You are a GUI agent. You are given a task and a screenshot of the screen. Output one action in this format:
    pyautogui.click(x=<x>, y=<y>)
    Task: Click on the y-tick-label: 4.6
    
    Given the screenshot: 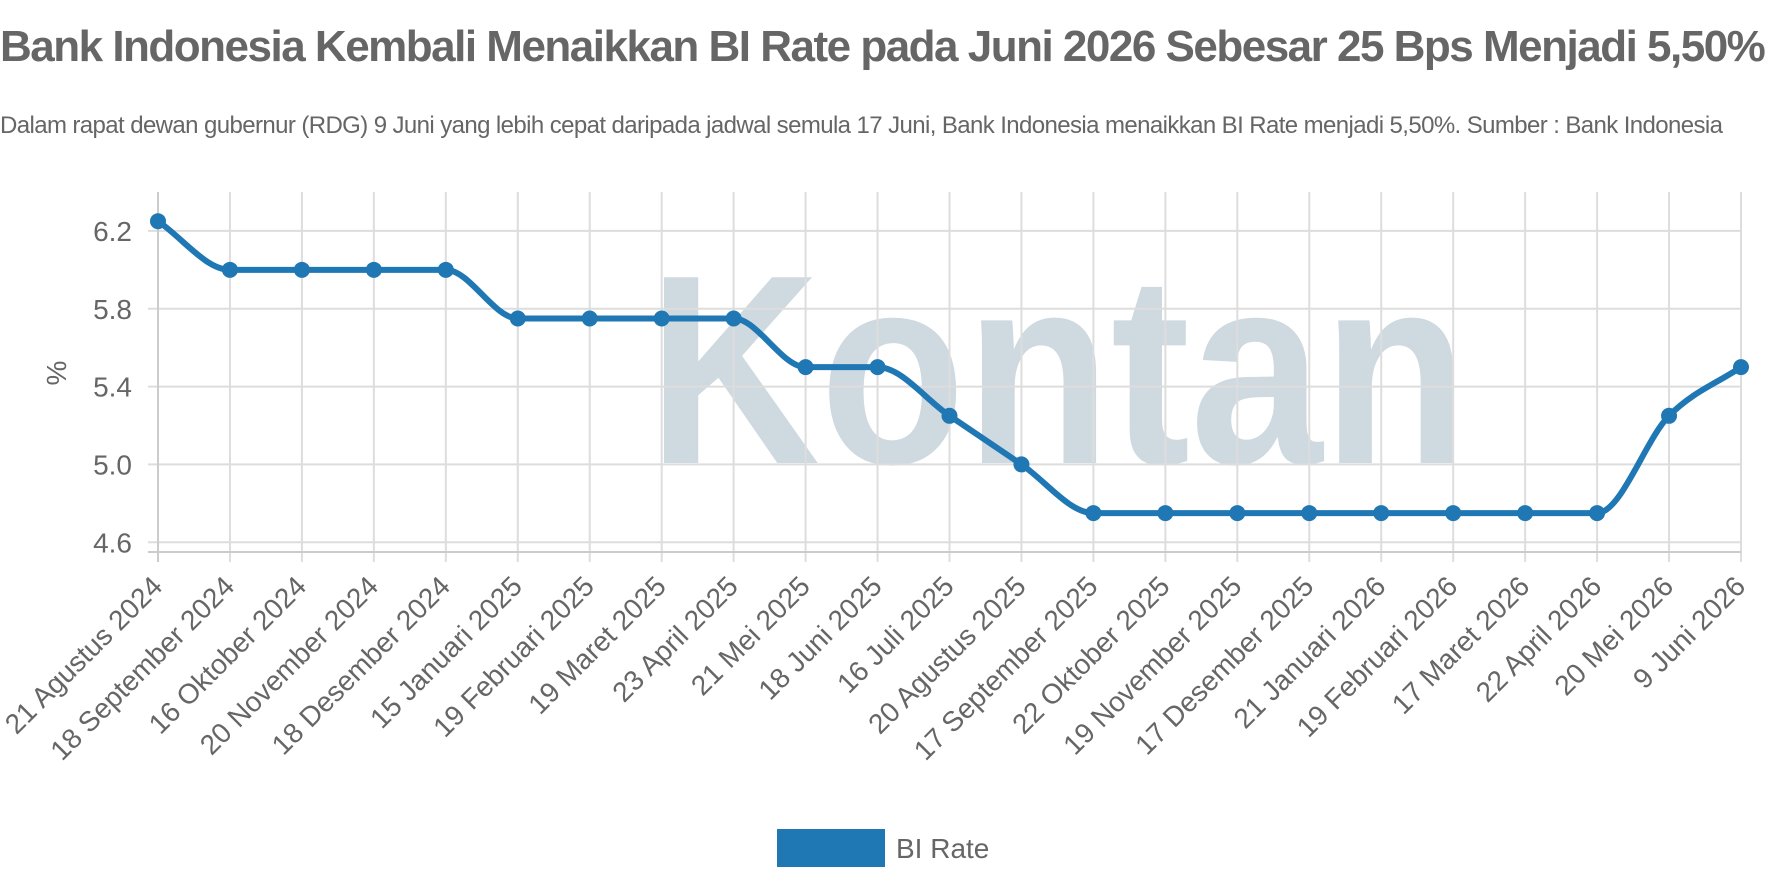 What is the action you would take?
    pyautogui.click(x=112, y=542)
    